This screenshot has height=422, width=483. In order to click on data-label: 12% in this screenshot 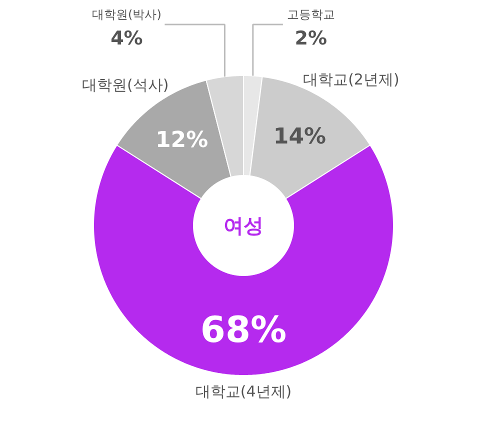, I will do `click(181, 141)`.